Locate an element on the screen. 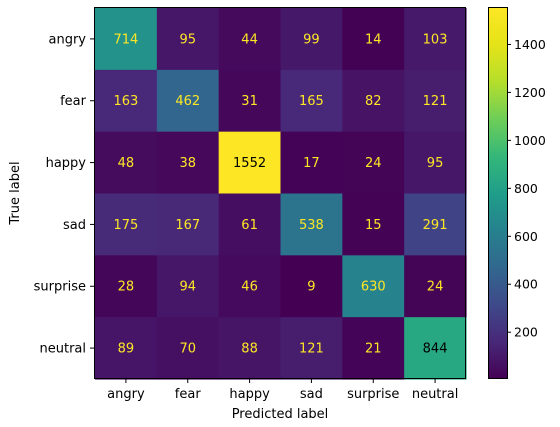 The height and width of the screenshot is (427, 560). cell-value-label: 21 is located at coordinates (373, 349).